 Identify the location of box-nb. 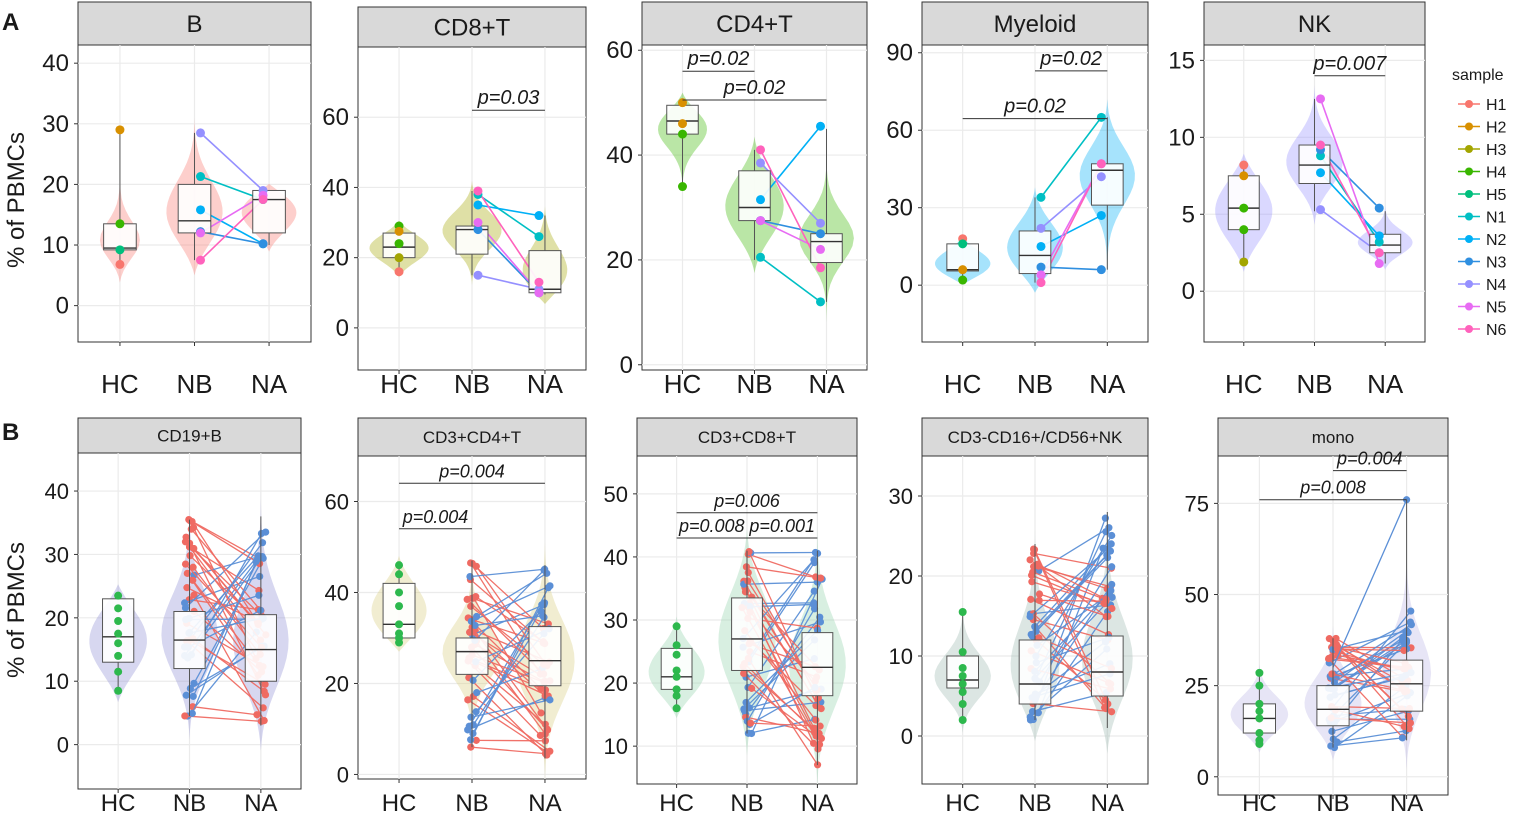
(472, 240).